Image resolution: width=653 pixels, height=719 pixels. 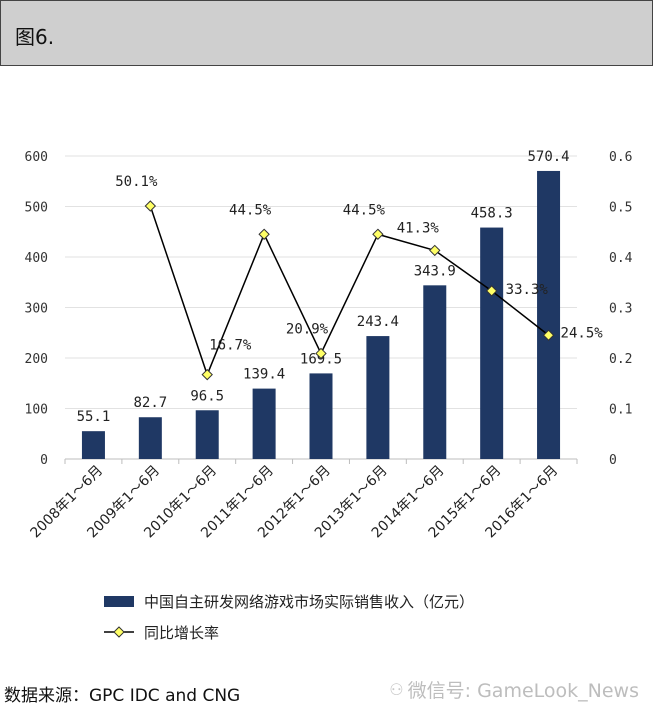 I want to click on watermark: ⚇ 微信号: GameLook_News, so click(x=514, y=689).